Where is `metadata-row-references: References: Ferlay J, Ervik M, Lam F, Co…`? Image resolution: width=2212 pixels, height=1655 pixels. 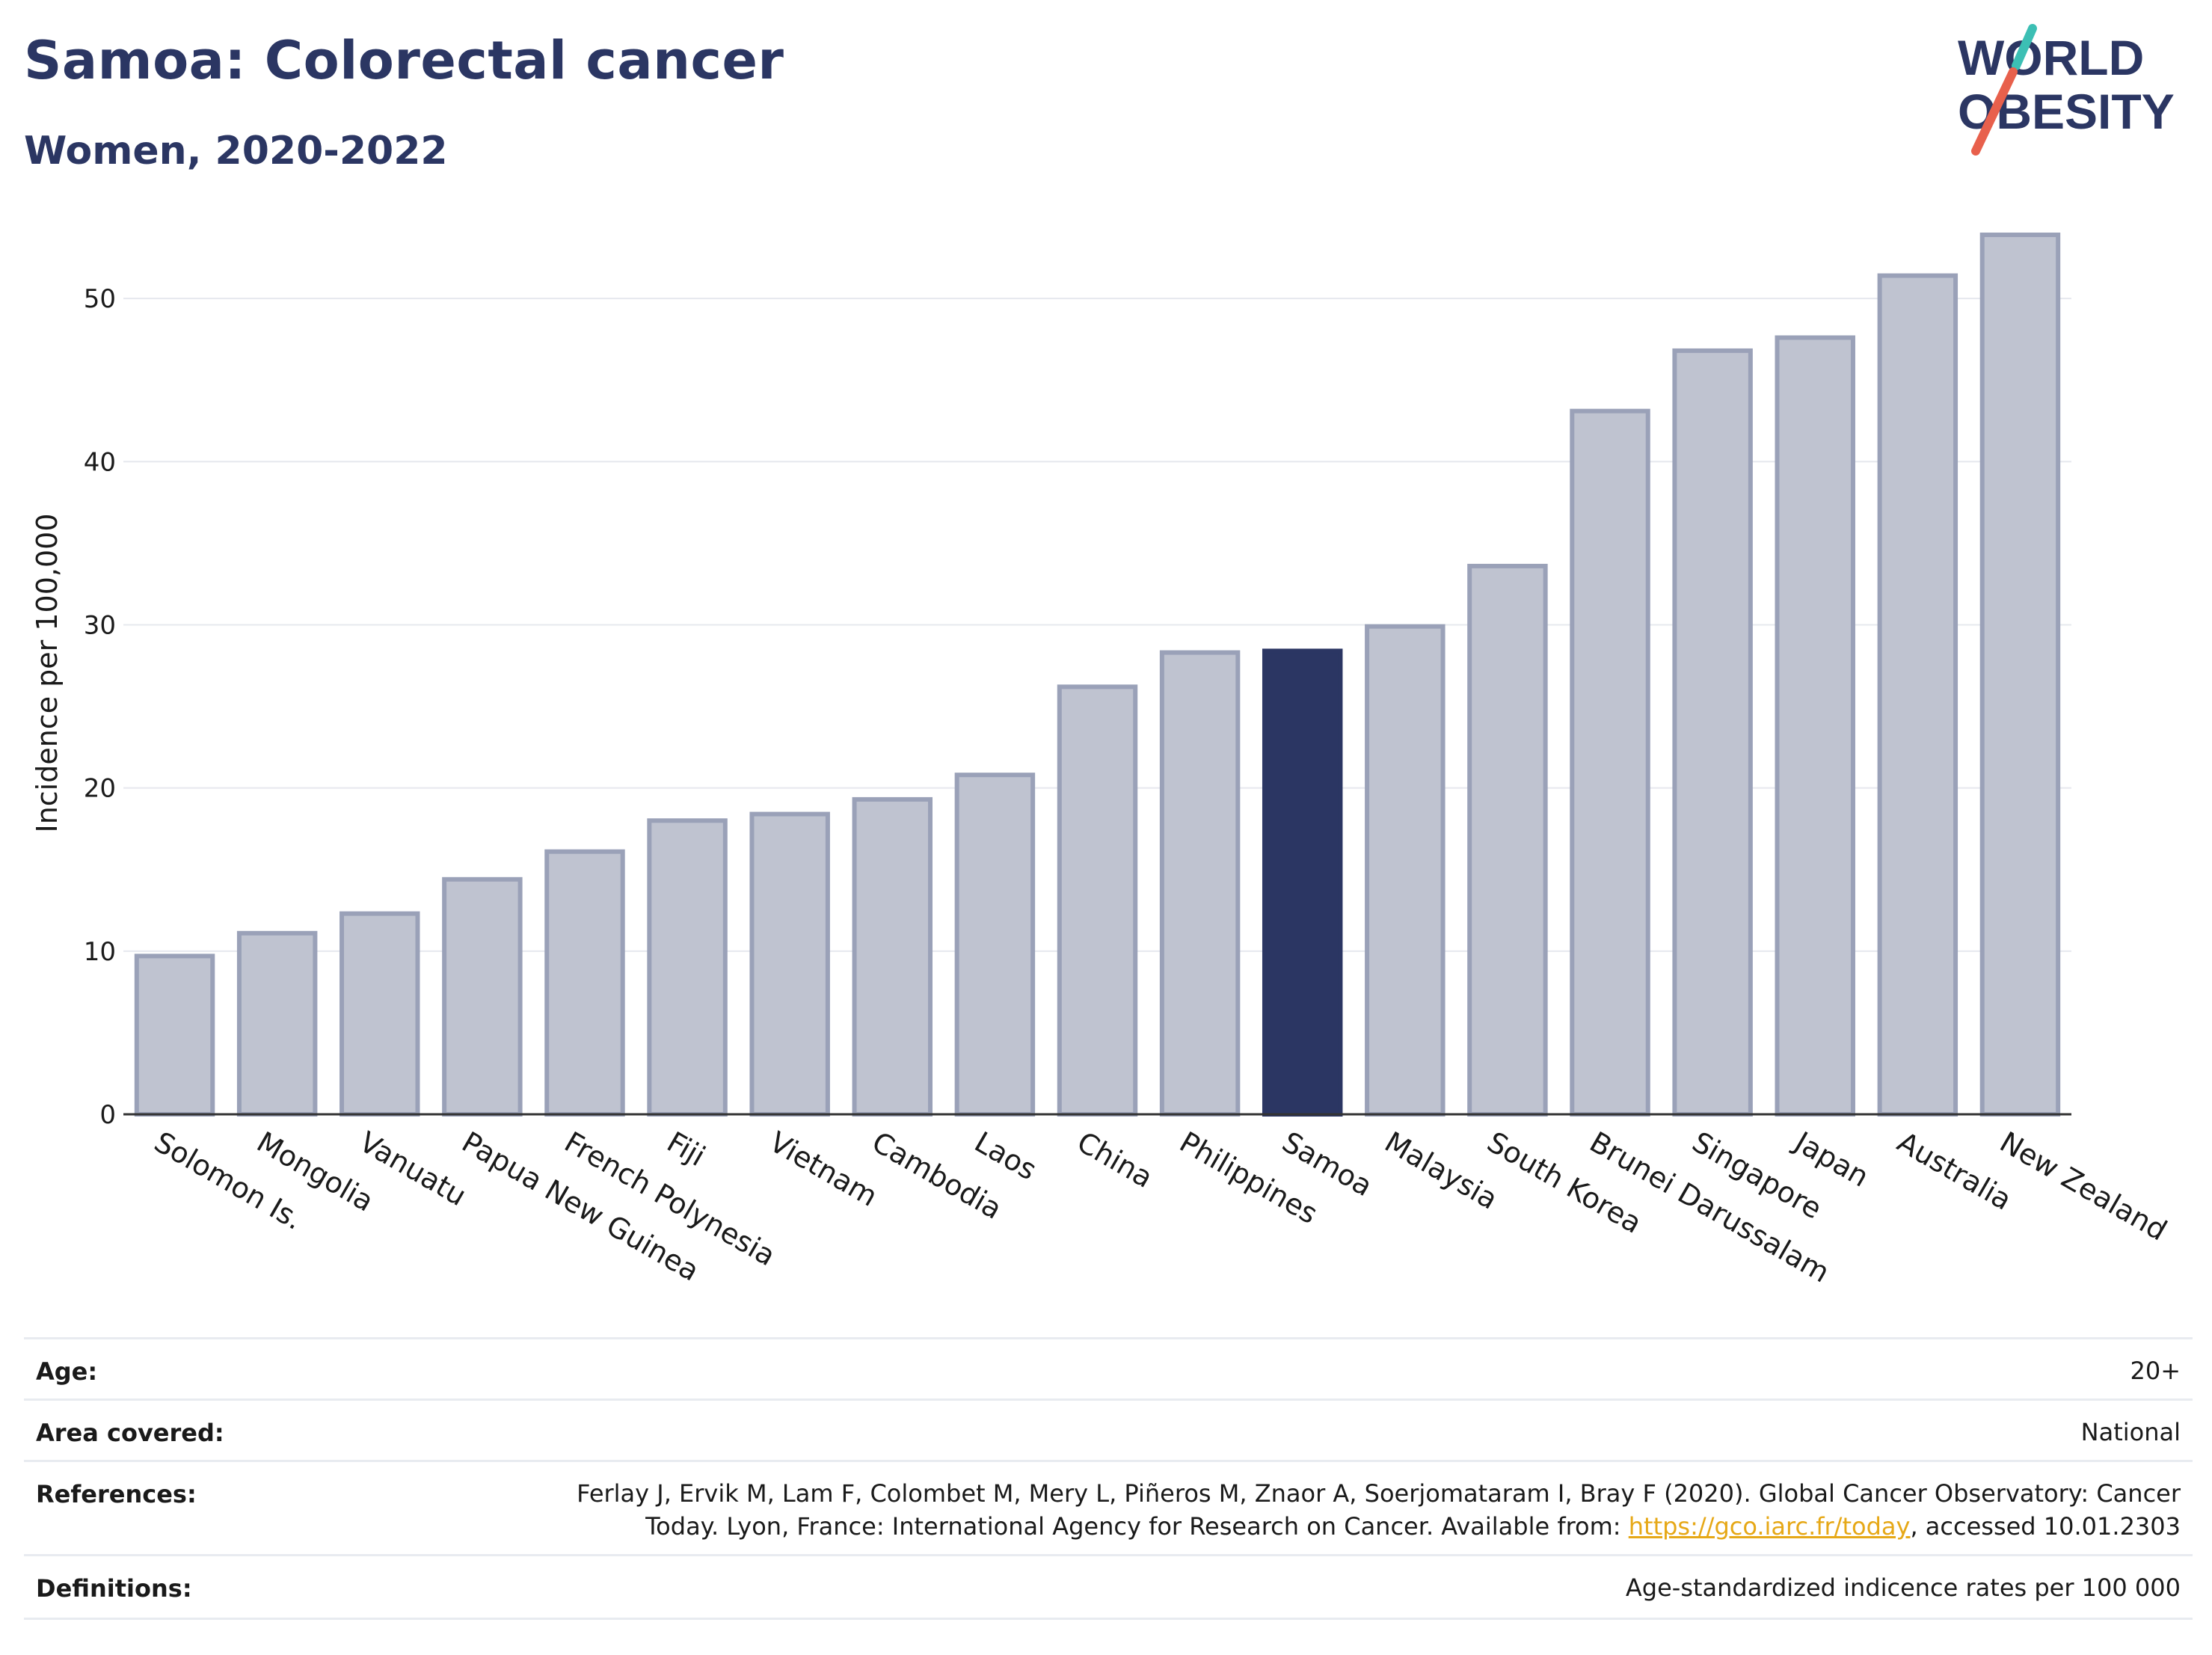
metadata-row-references: References: Ferlay J, Ervik M, Lam F, Co… is located at coordinates (1108, 1508).